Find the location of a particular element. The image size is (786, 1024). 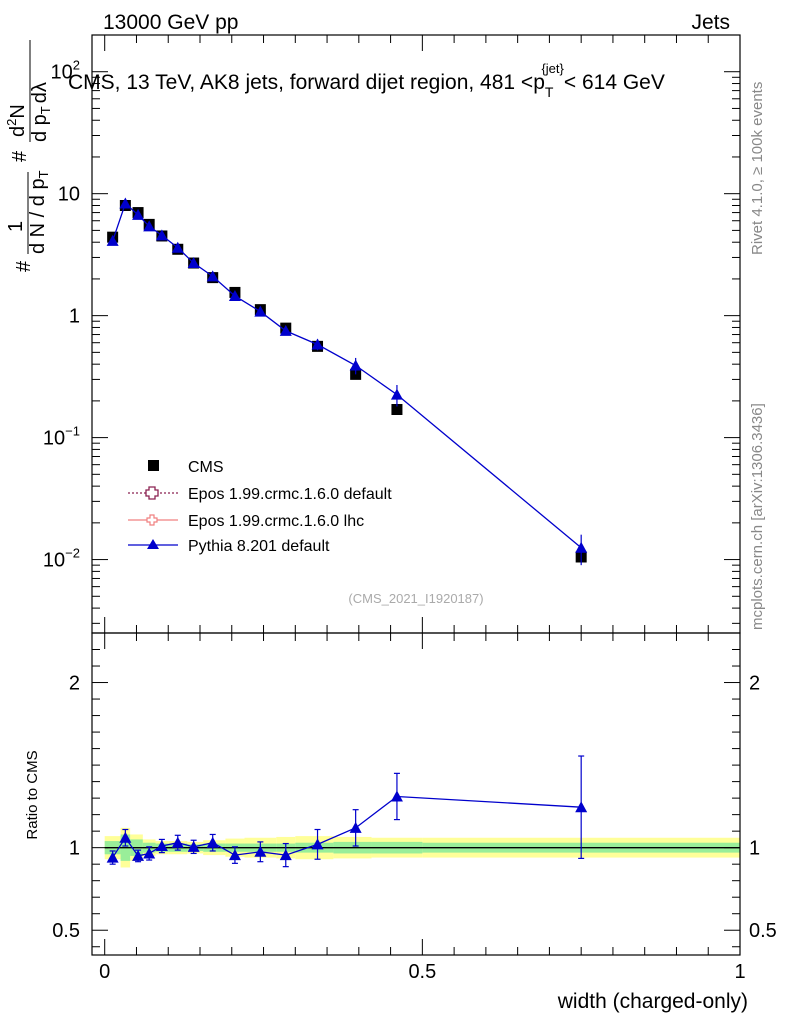

ratio-y-tick-label: 2 is located at coordinates (74, 684).